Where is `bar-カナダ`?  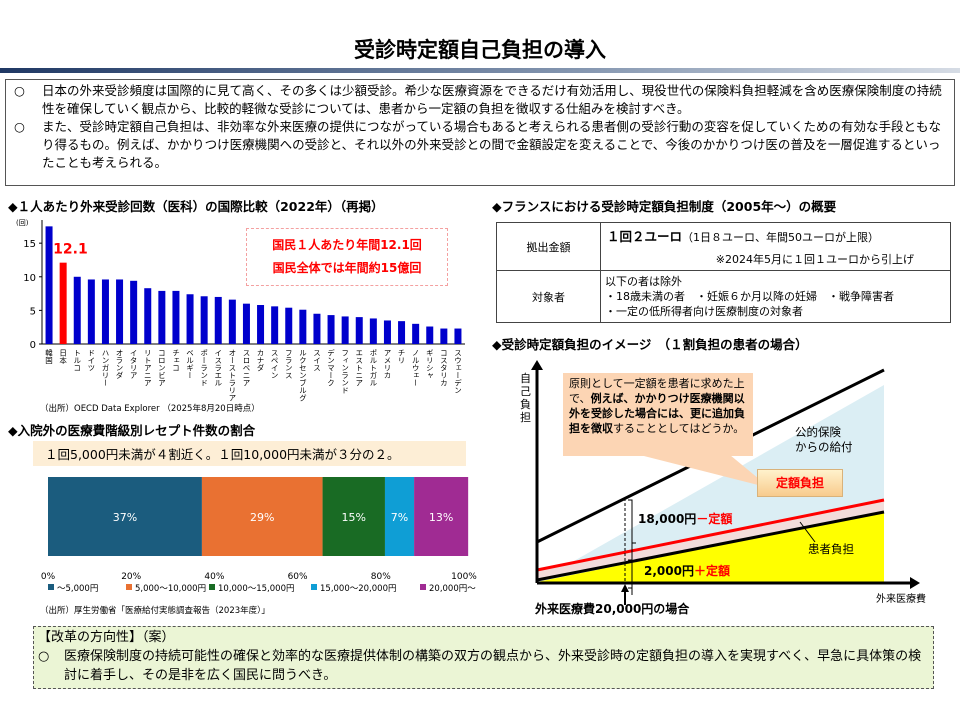
bar-カナダ is located at coordinates (261, 324).